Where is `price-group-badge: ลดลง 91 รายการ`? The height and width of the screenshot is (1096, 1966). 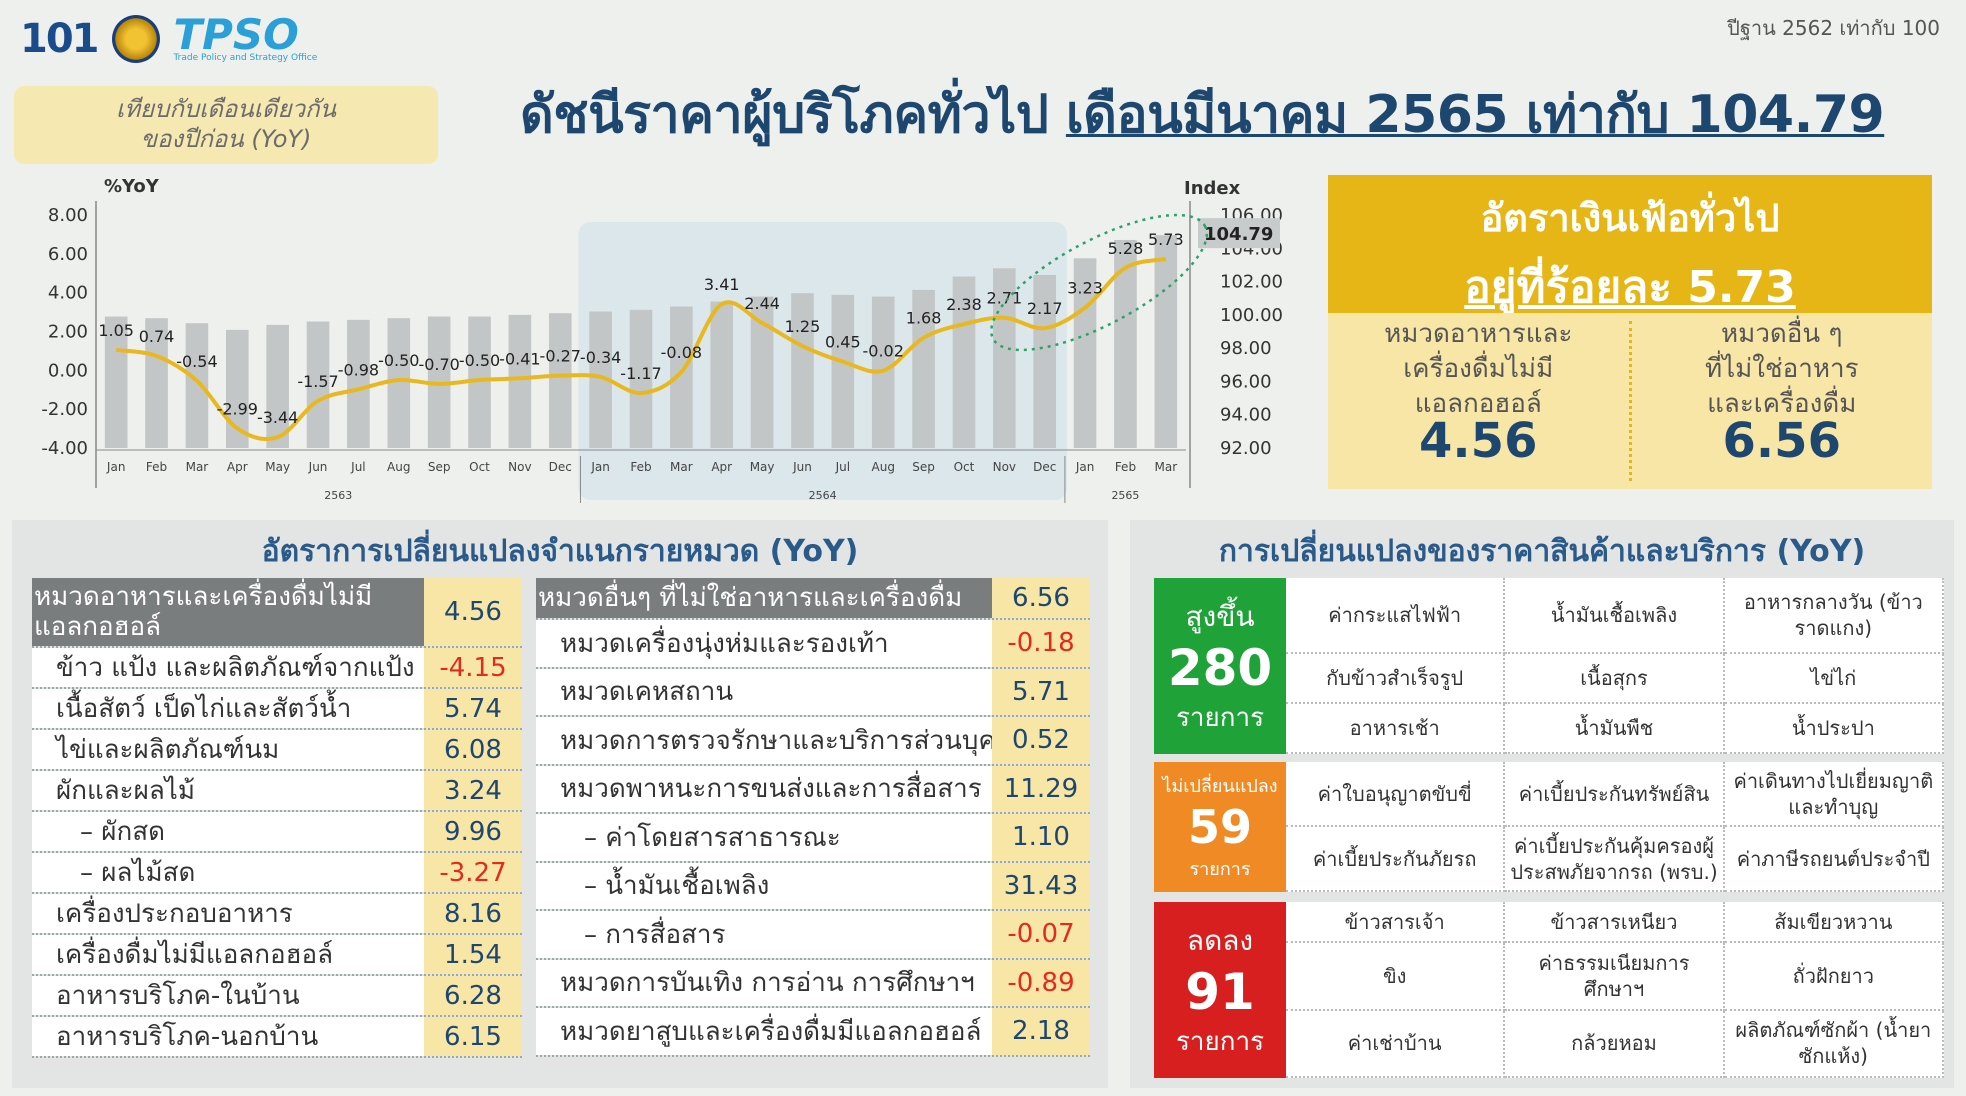 price-group-badge: ลดลง 91 รายการ is located at coordinates (1220, 990).